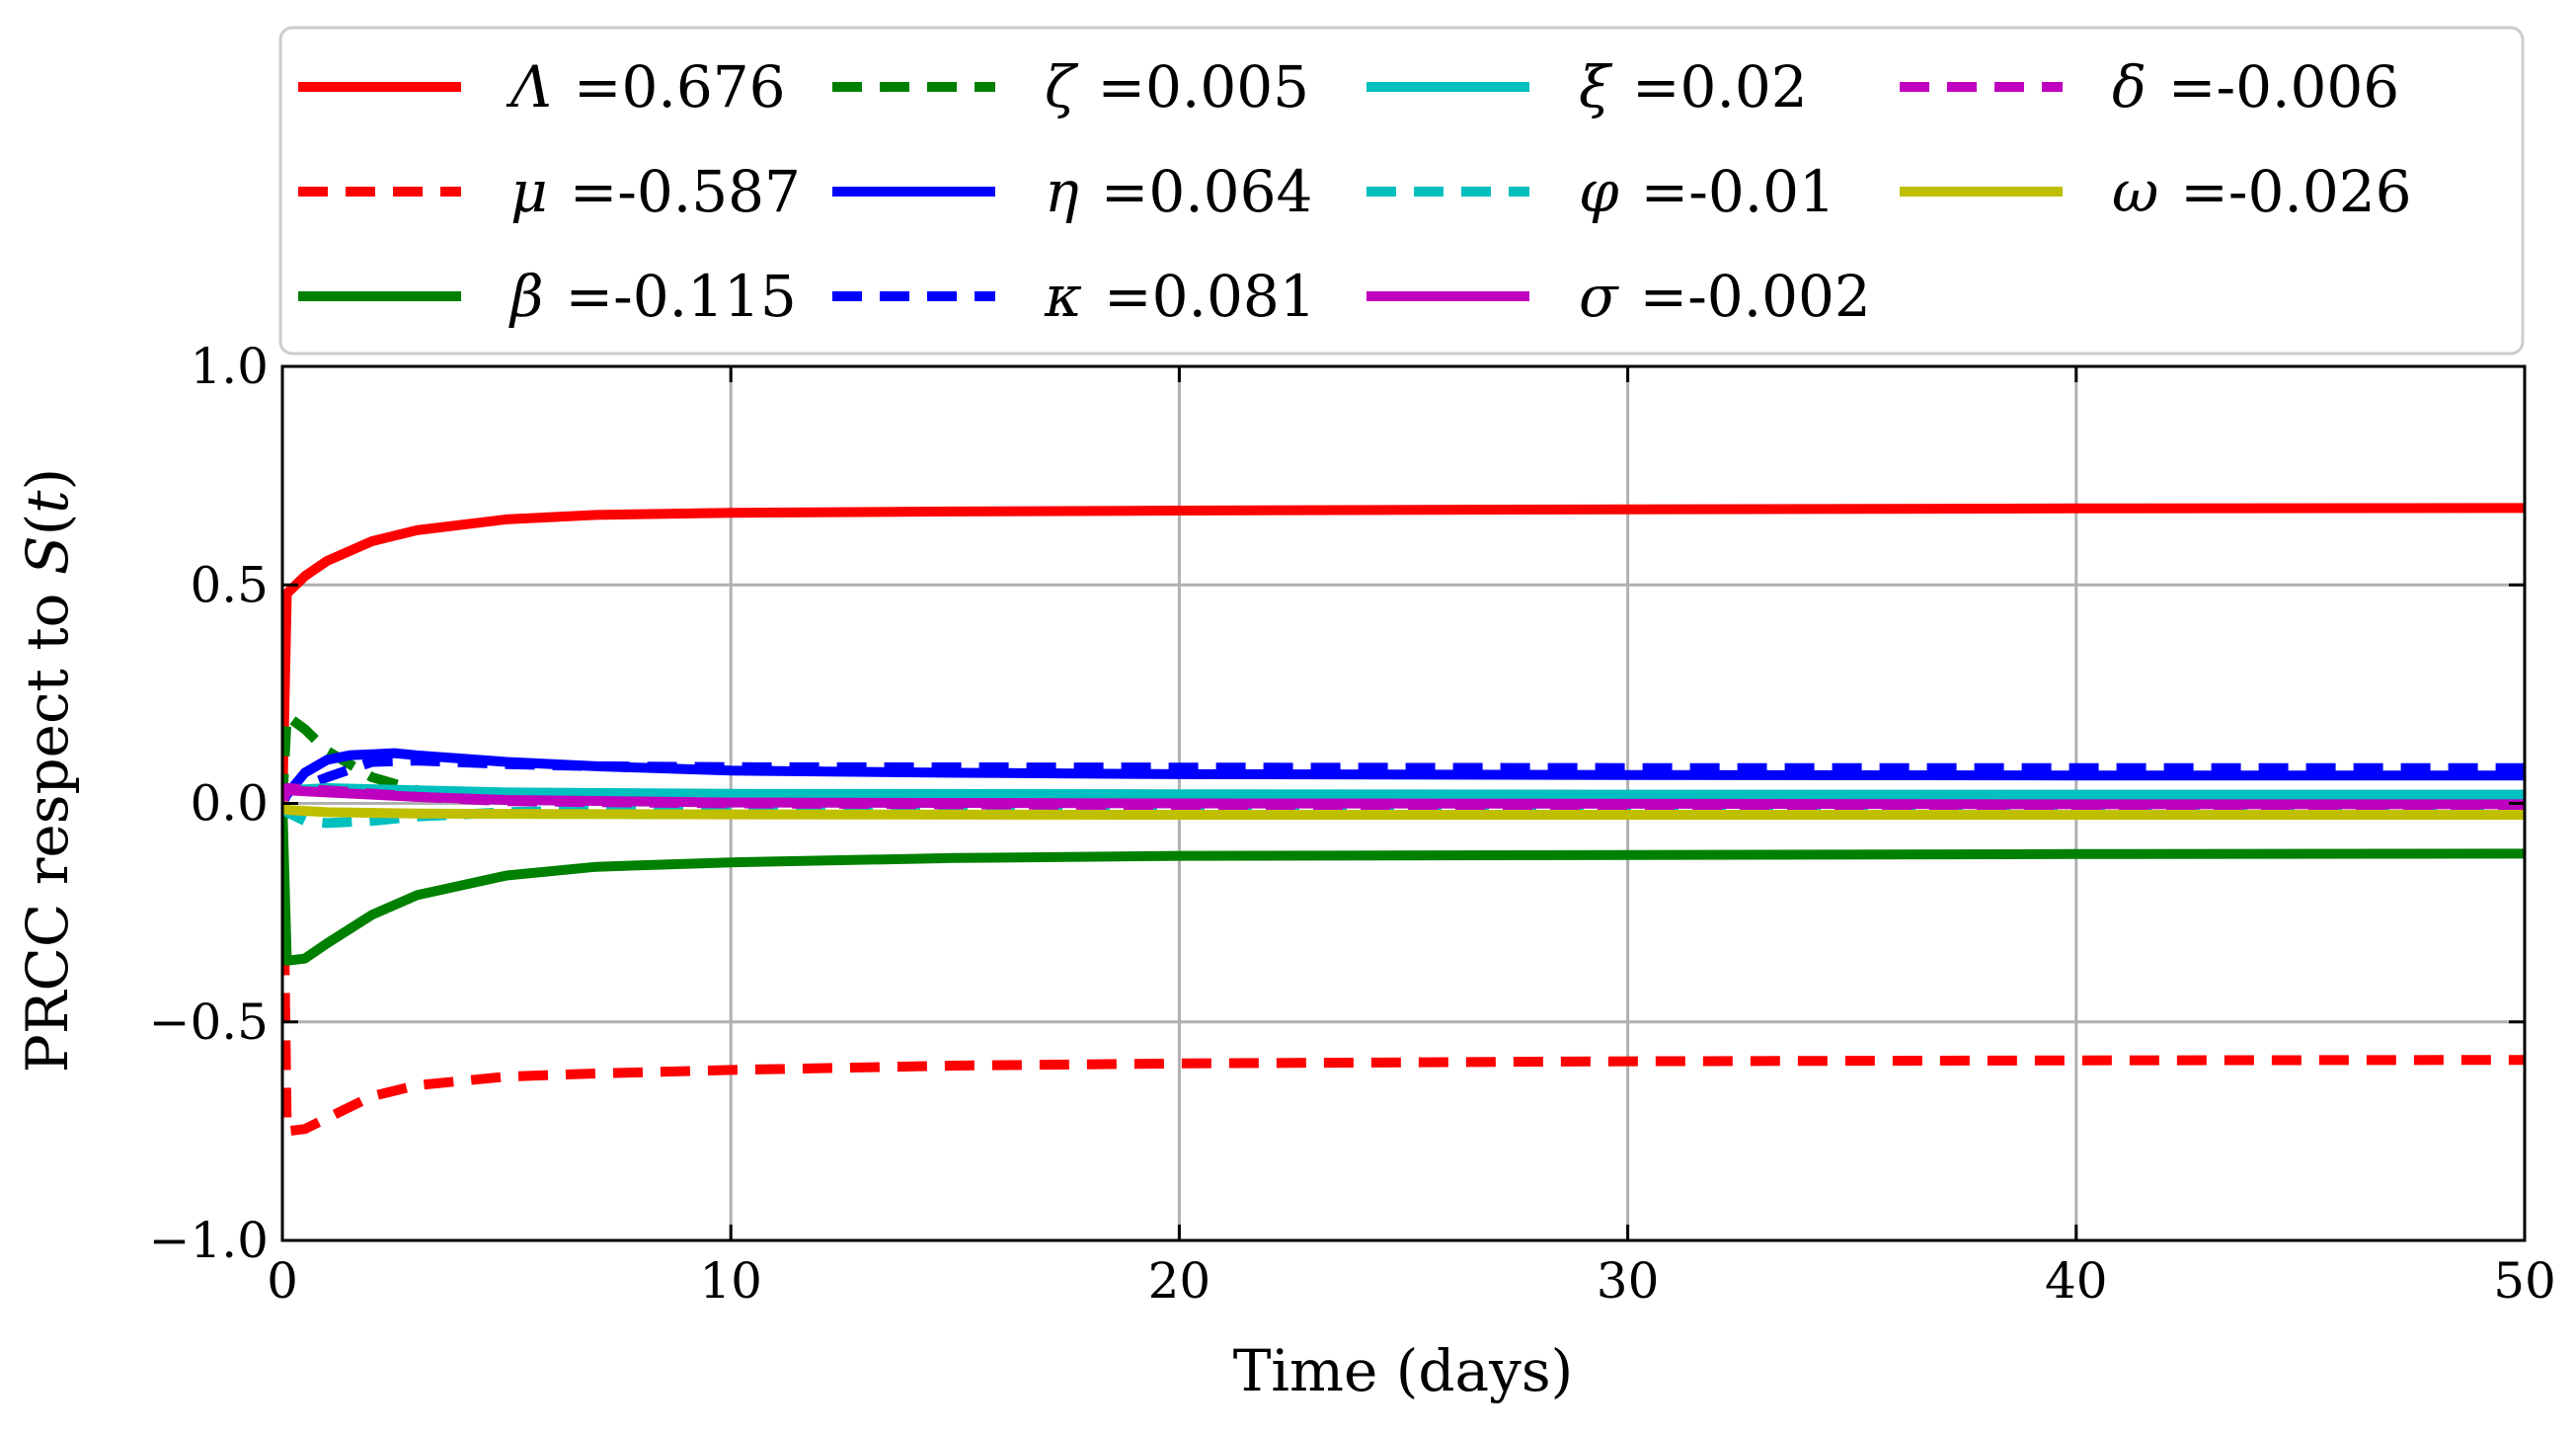 Image resolution: width=2576 pixels, height=1433 pixels. Describe the element at coordinates (655, 191) in the screenshot. I see `legend-entry-1: μ =-0.587` at that location.